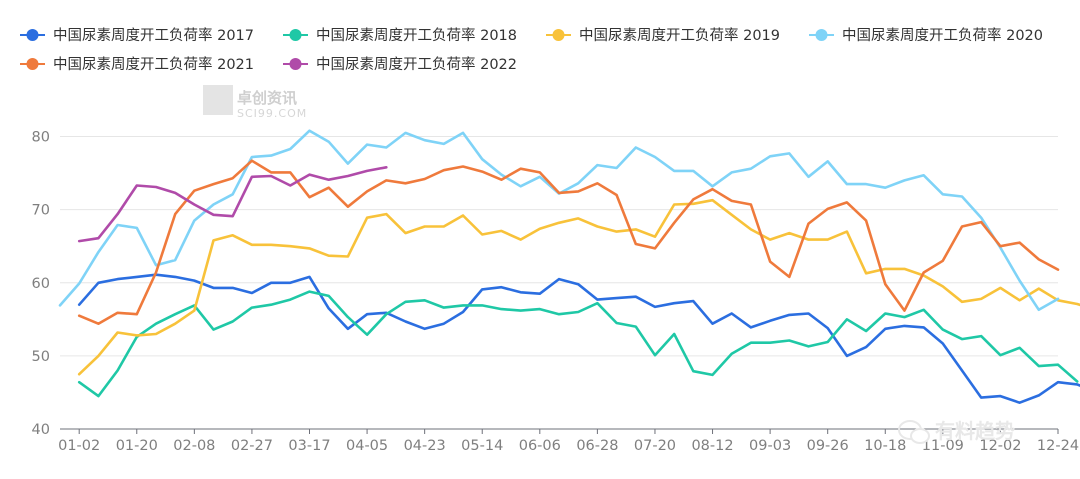 This screenshot has height=479, width=1080. Describe the element at coordinates (1058, 446) in the screenshot. I see `x-tick-label: 12-24` at that location.